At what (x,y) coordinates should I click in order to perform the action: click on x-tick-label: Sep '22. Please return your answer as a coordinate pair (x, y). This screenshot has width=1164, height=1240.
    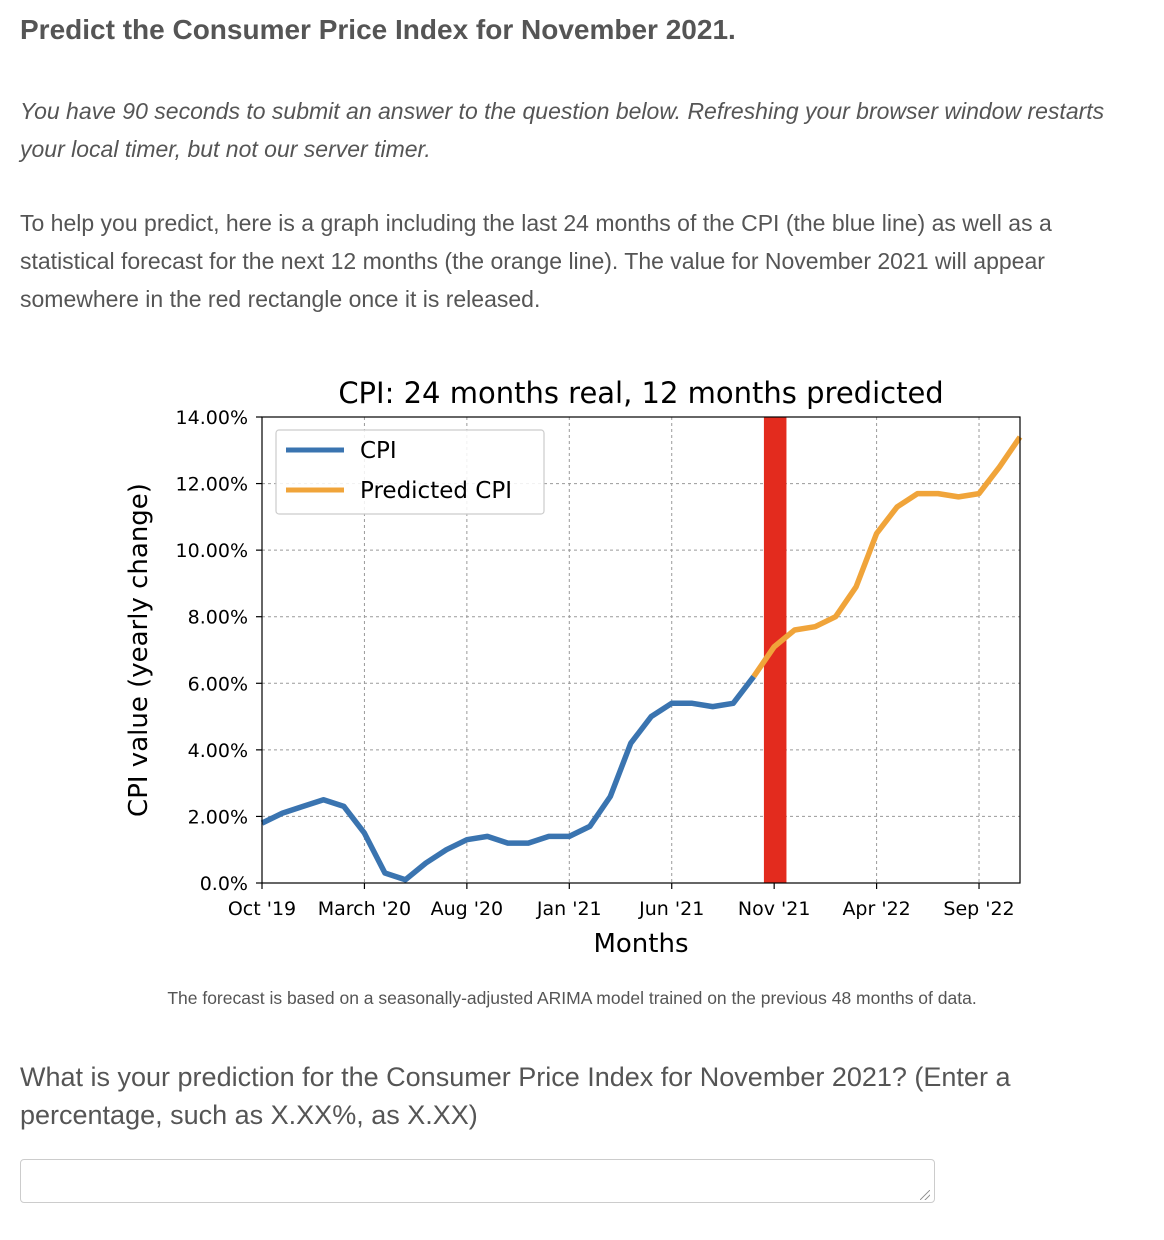
    Looking at the image, I should click on (978, 909).